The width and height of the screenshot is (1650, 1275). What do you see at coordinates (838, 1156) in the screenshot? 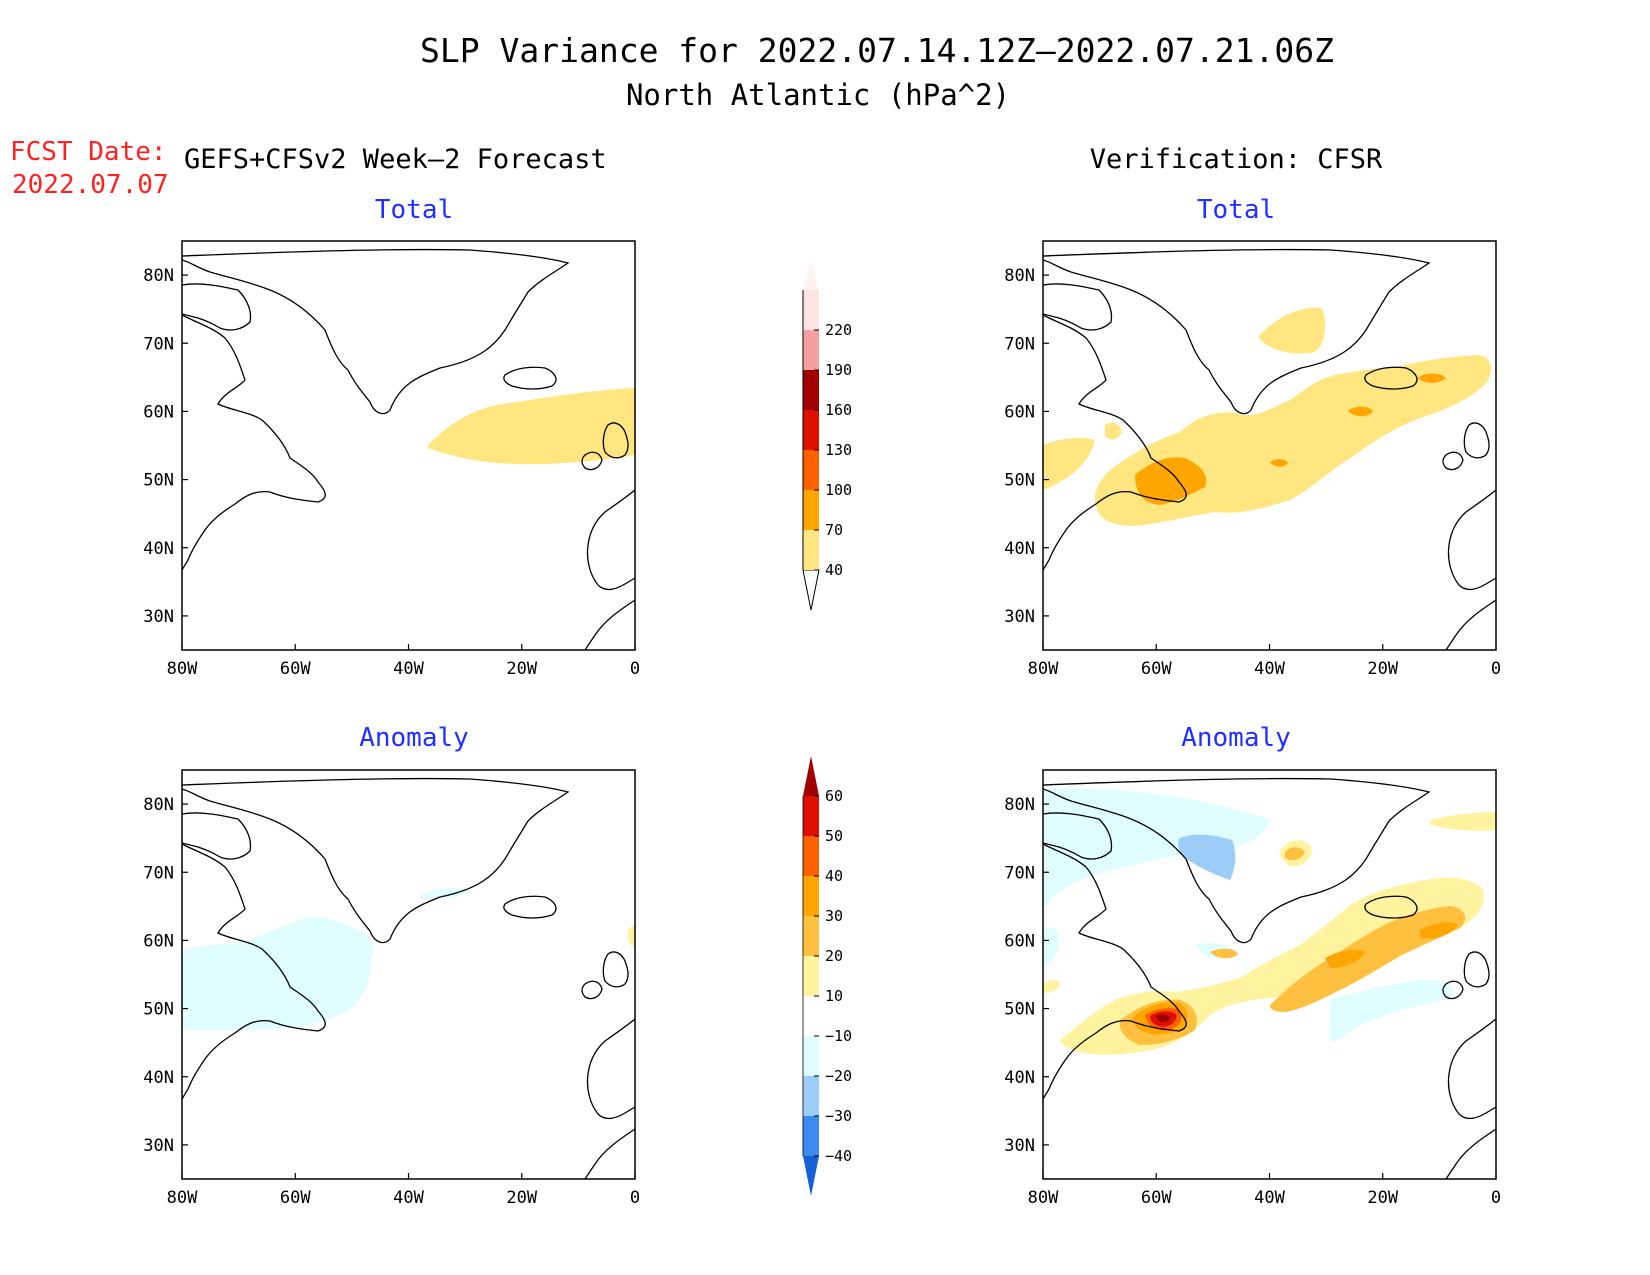
I see `colorbar-label: −40` at bounding box center [838, 1156].